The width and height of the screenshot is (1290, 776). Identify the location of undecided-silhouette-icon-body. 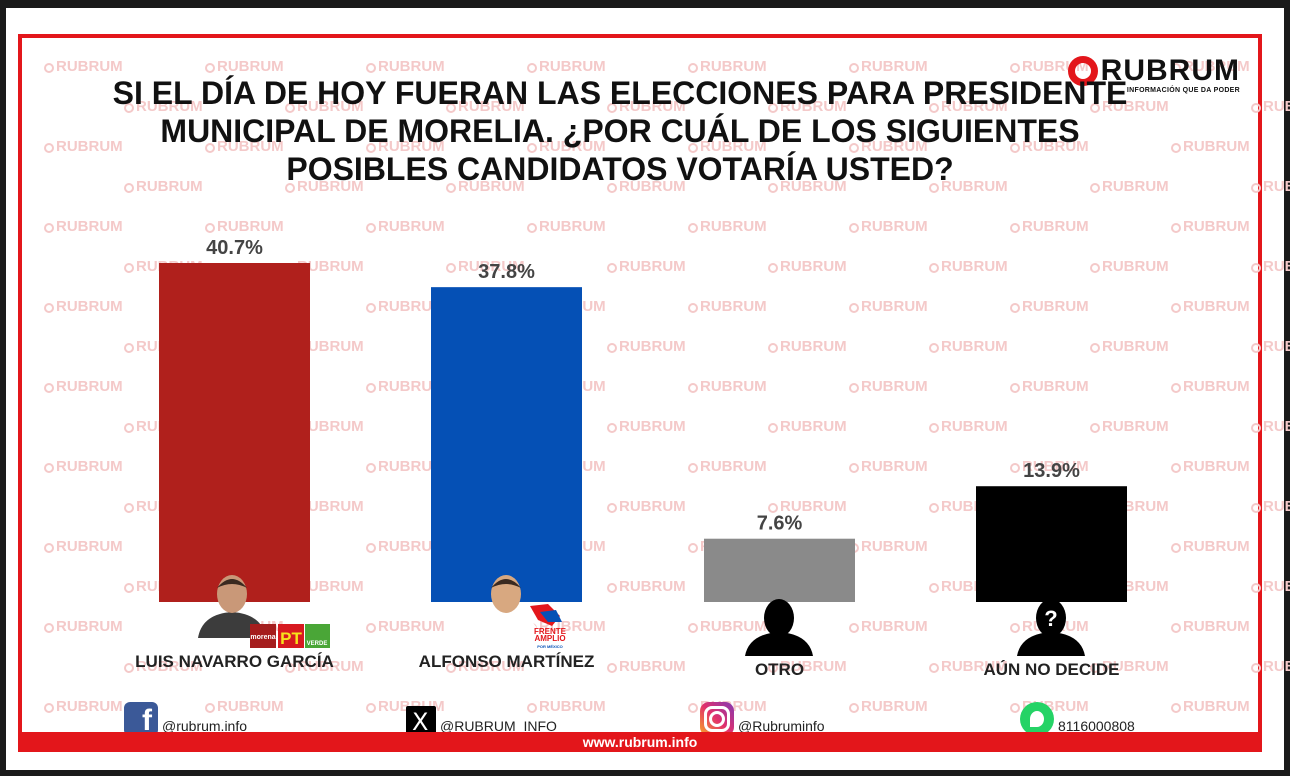
(1051, 644).